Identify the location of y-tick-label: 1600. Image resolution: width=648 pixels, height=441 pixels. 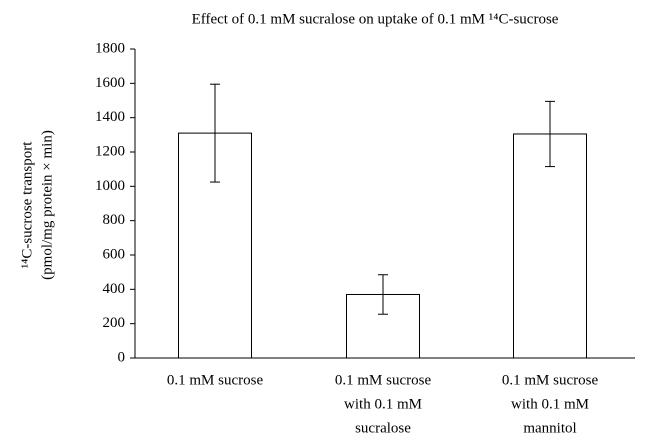
(110, 83).